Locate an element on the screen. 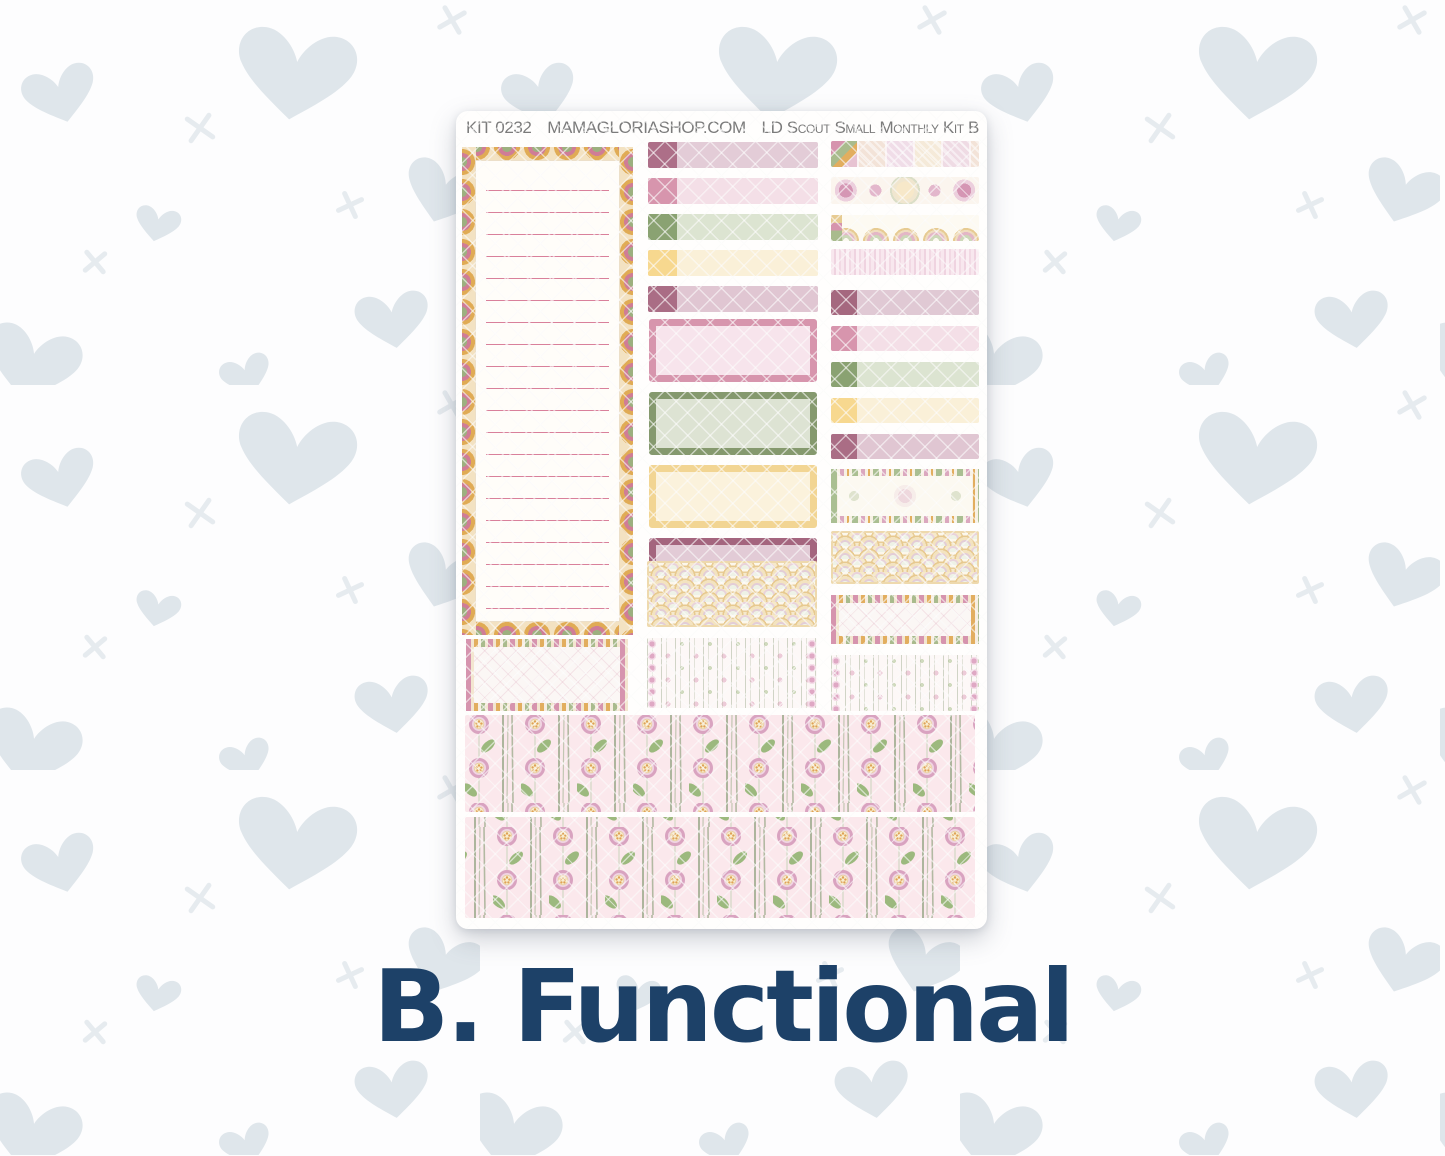 The image size is (1445, 1156). damask-washi-strip is located at coordinates (905, 190).